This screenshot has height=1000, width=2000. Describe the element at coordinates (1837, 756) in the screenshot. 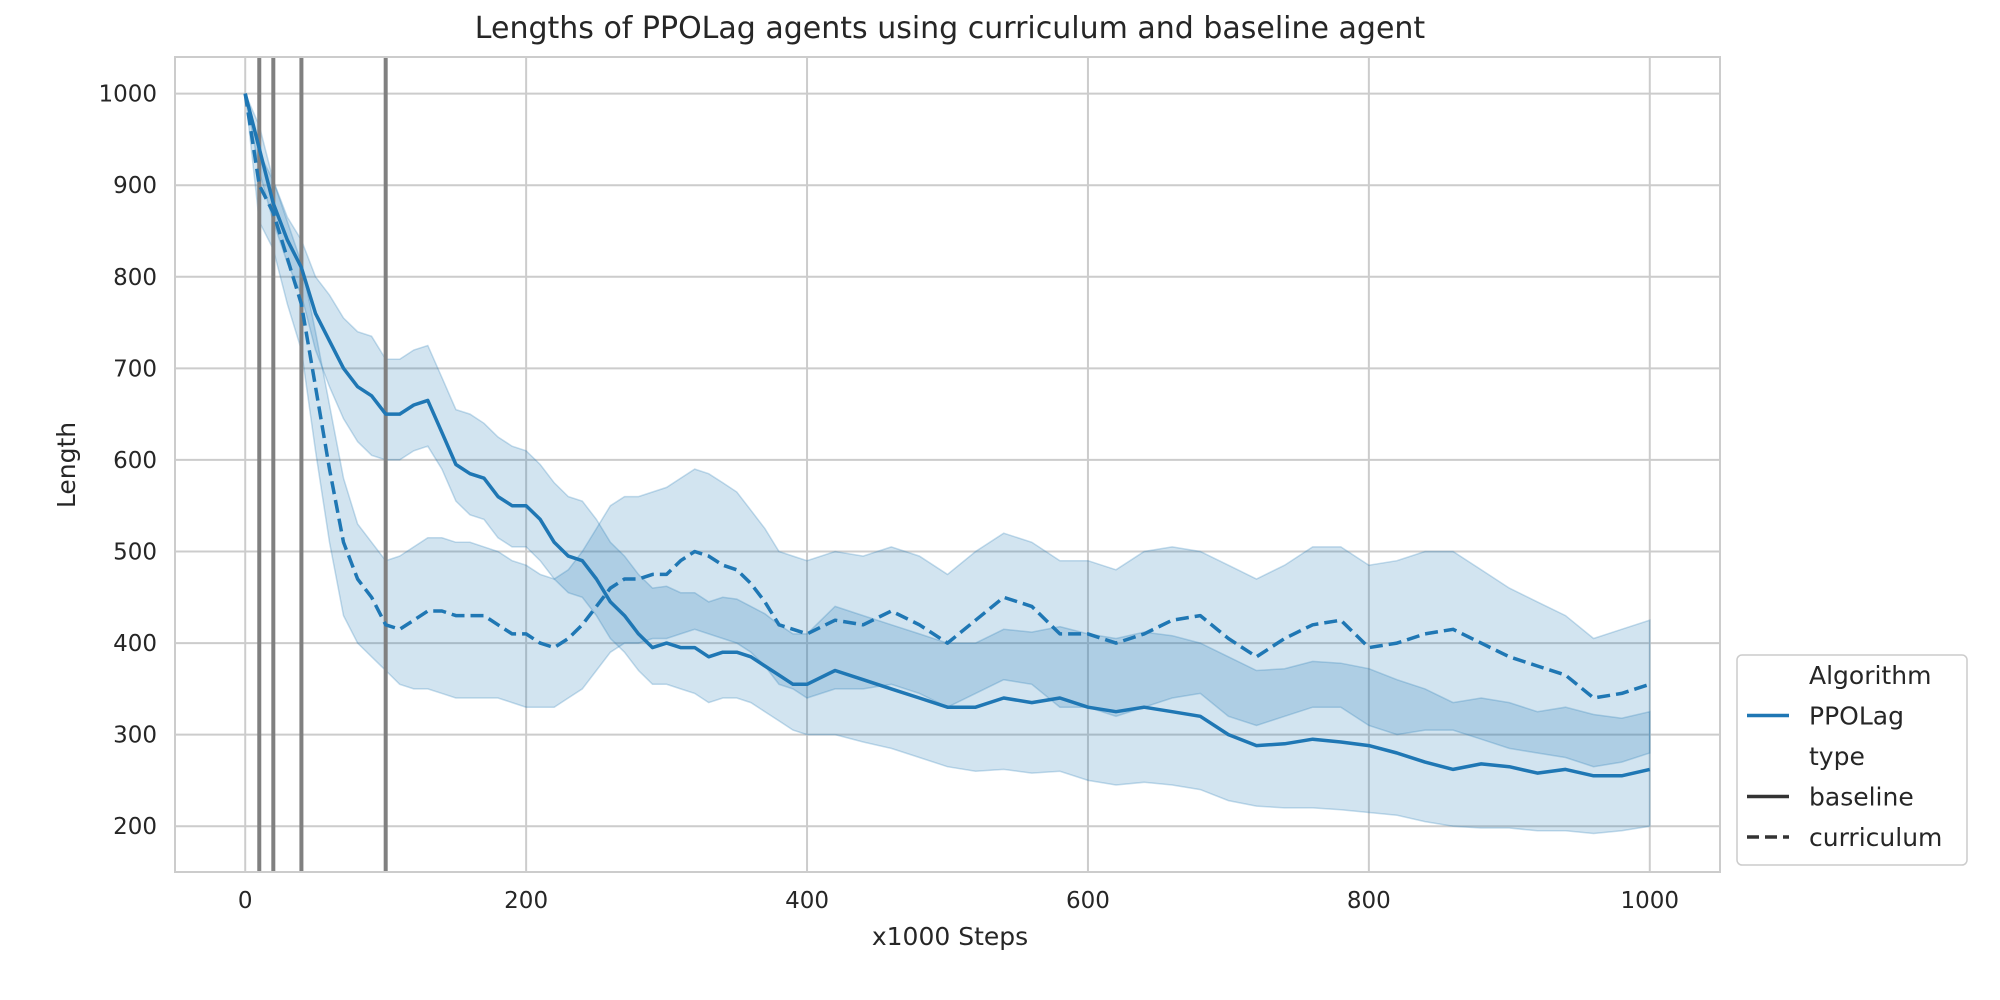

I see `legend-entry-type: type` at that location.